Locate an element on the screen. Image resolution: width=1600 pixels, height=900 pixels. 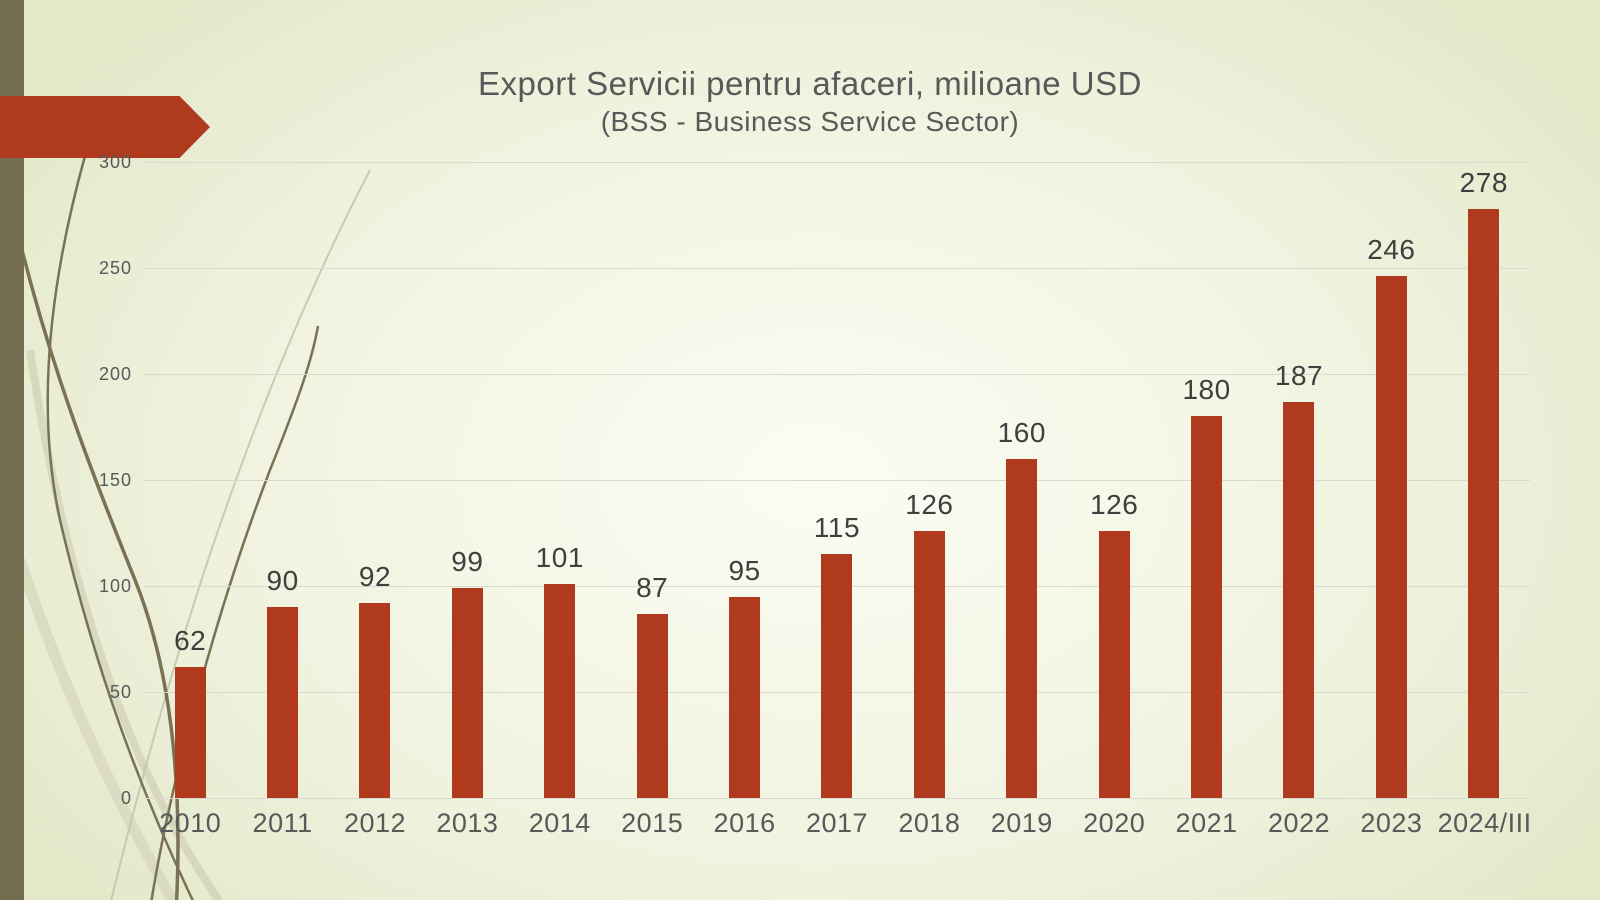
curve-dark-arc is located at coordinates (235, 612).